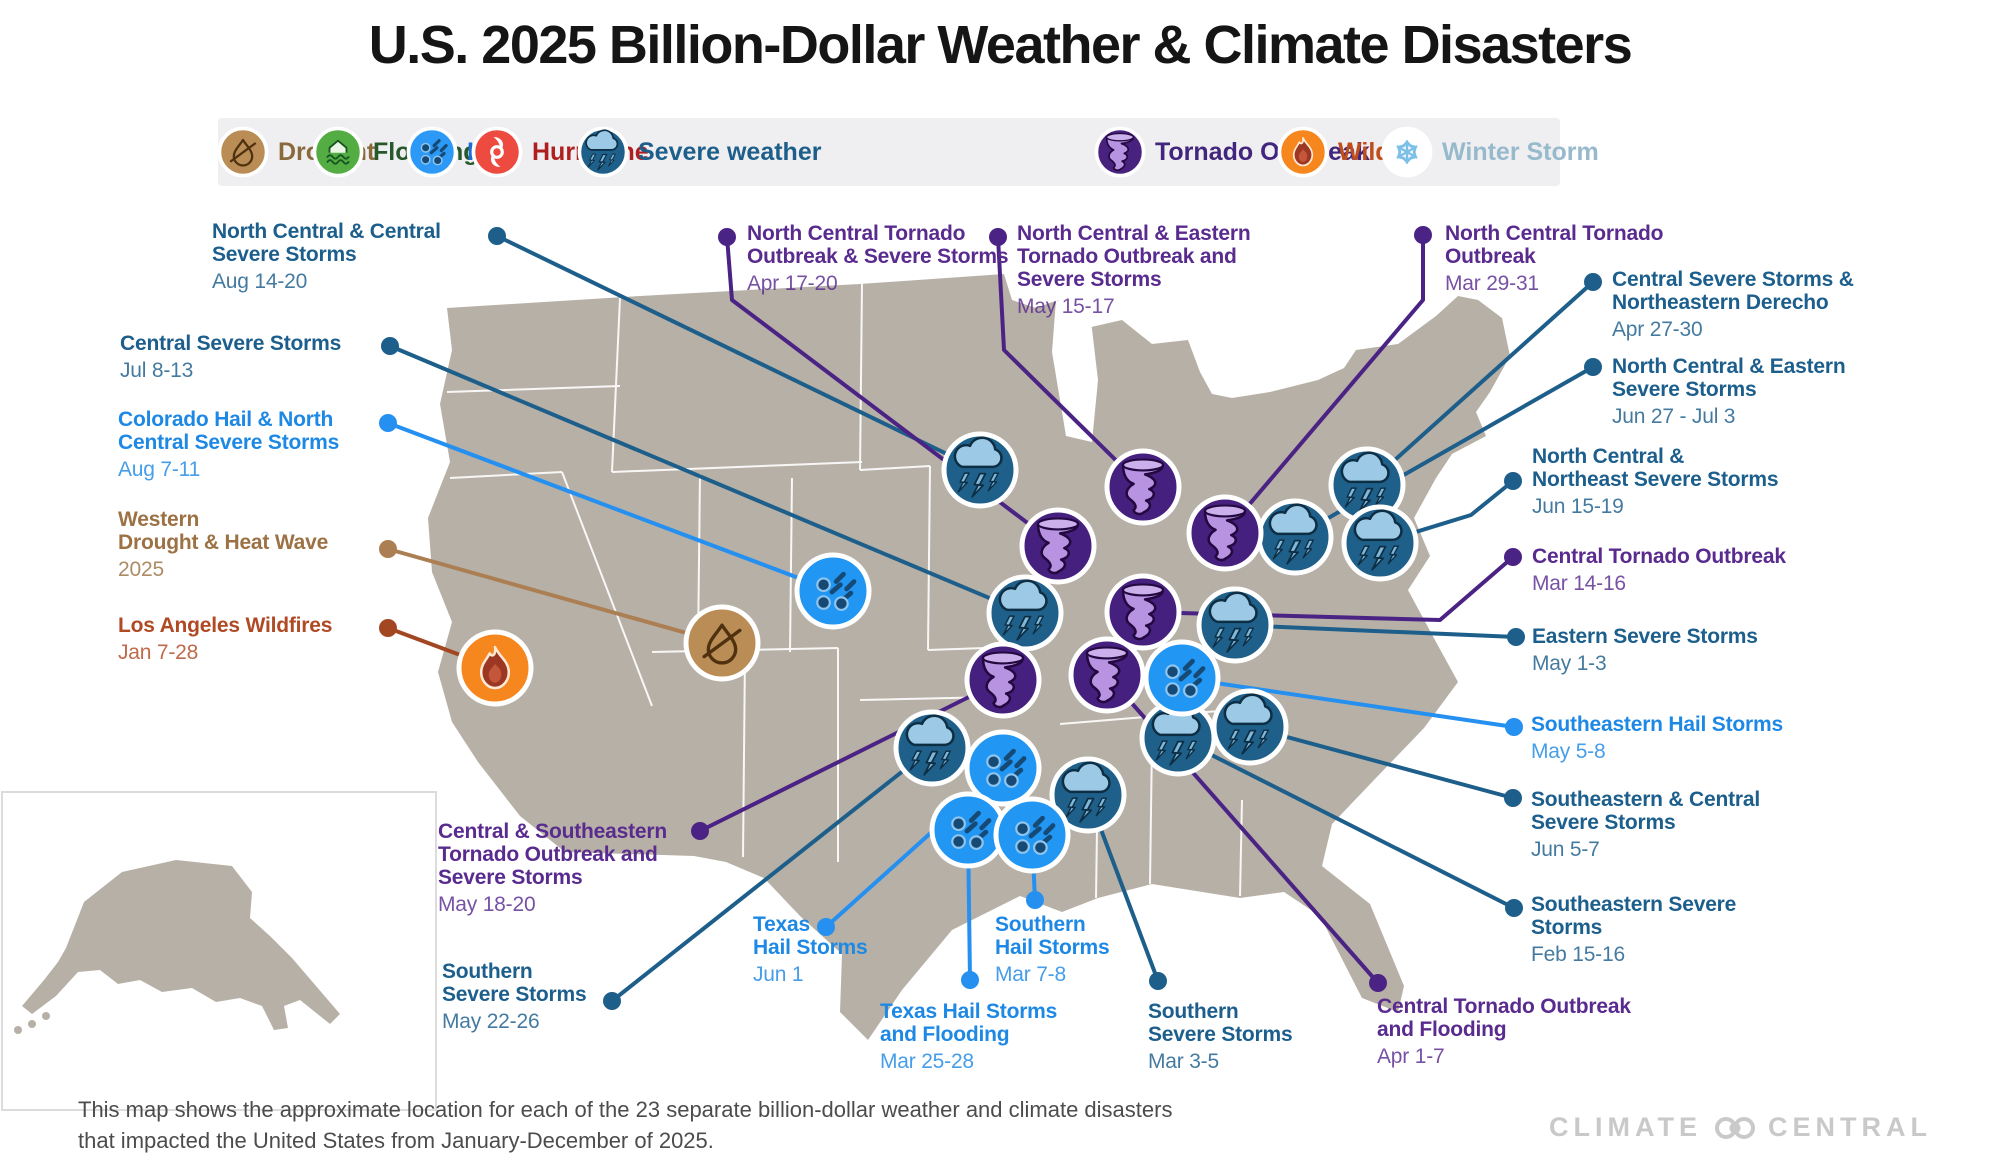 This screenshot has height=1176, width=2000. Describe the element at coordinates (878, 256) in the screenshot. I see `event-title-line: Outbreak & Severe Storms` at that location.